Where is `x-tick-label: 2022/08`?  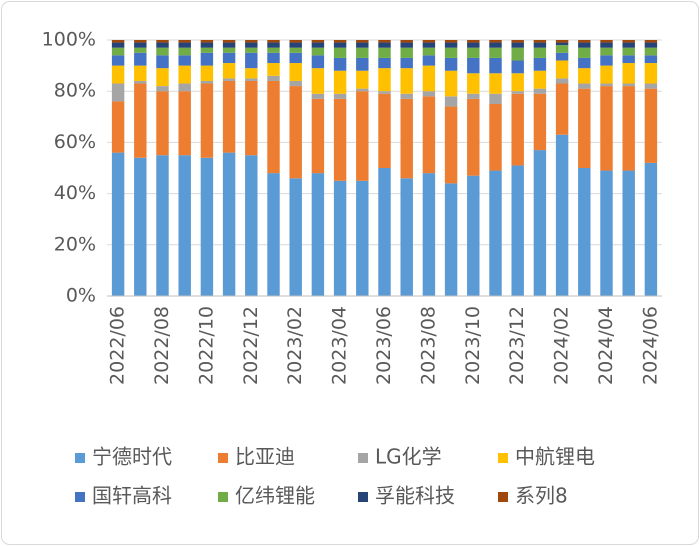
x-tick-label: 2022/08 is located at coordinates (162, 345).